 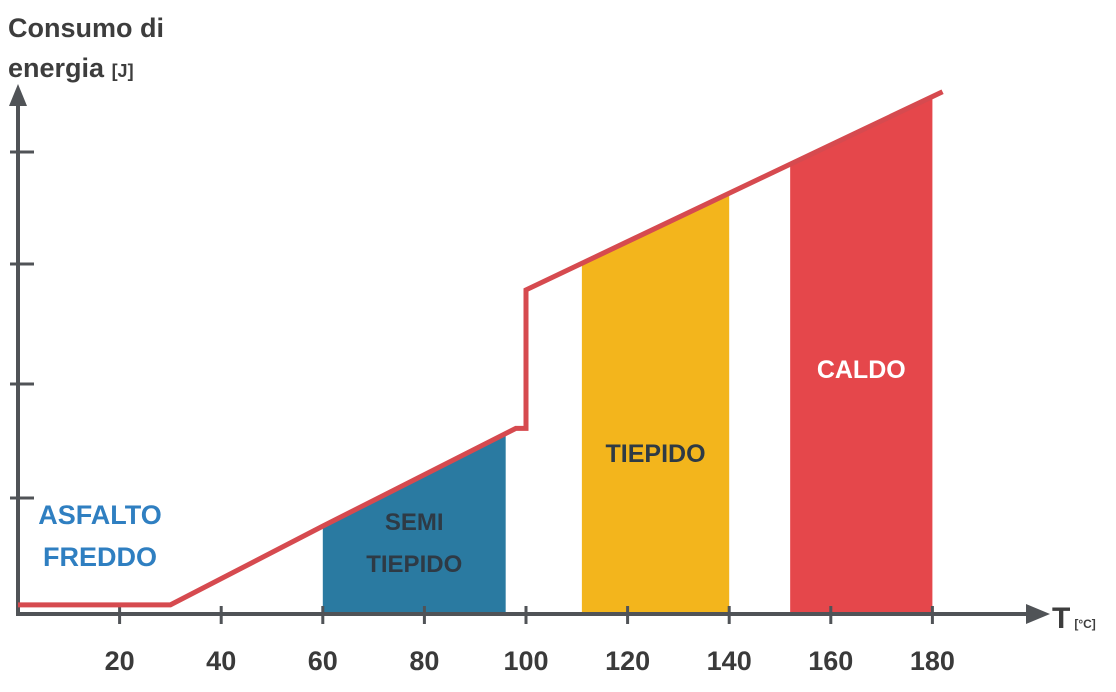 I want to click on x-tick-label-180: 180, so click(x=932, y=661).